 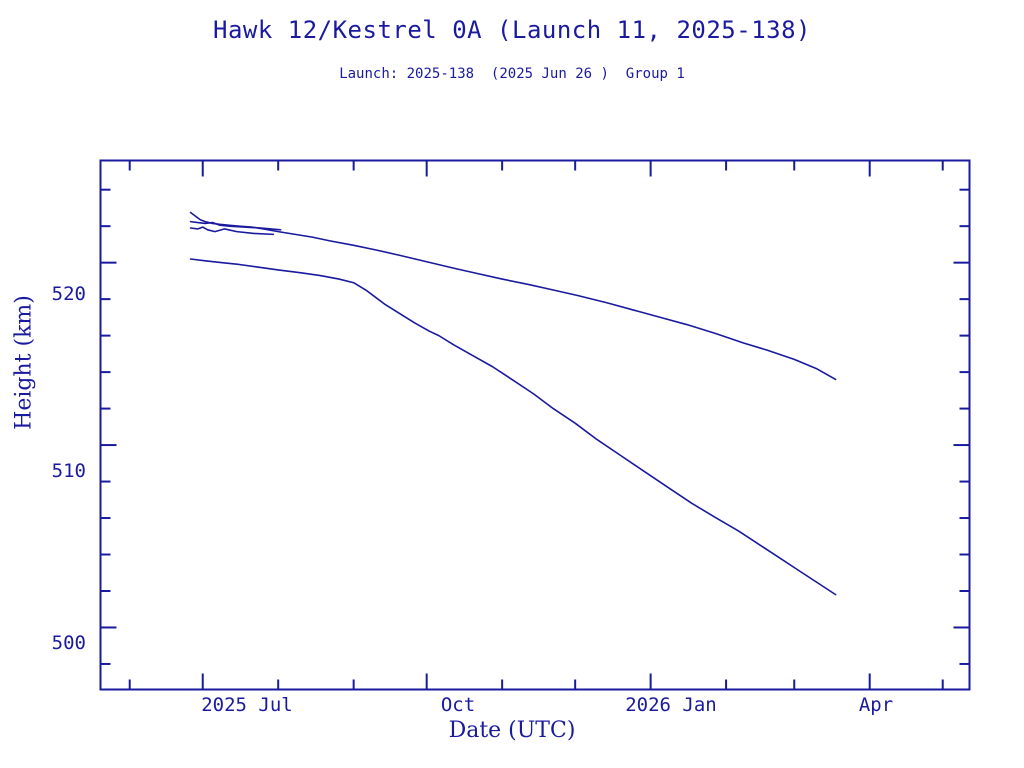 I want to click on y-tick-label-500: 500, so click(x=68, y=643).